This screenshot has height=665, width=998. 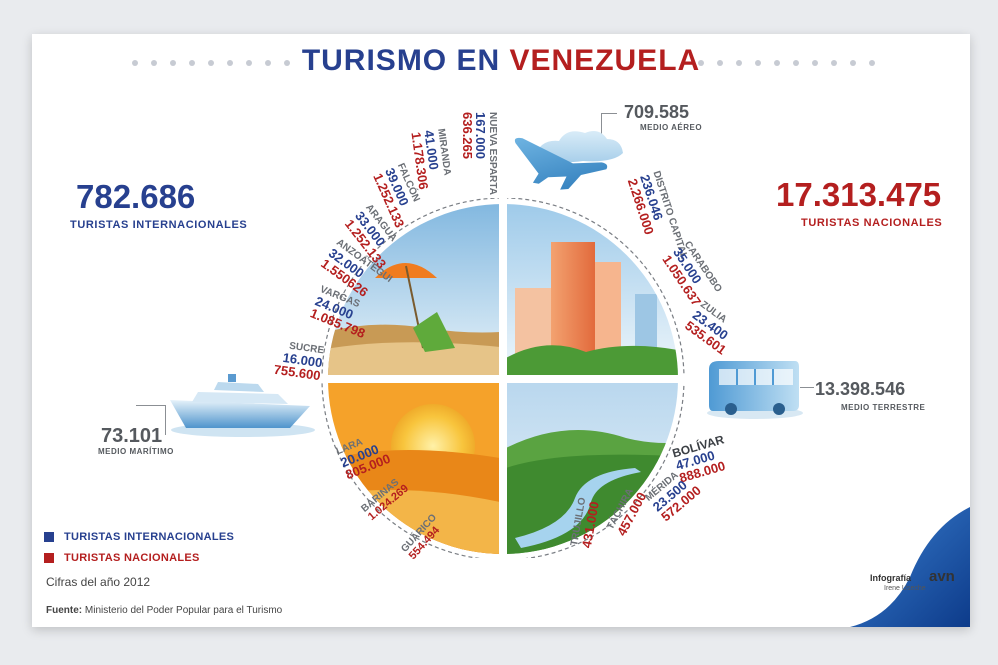 I want to click on sea-leader, so click(x=151, y=420).